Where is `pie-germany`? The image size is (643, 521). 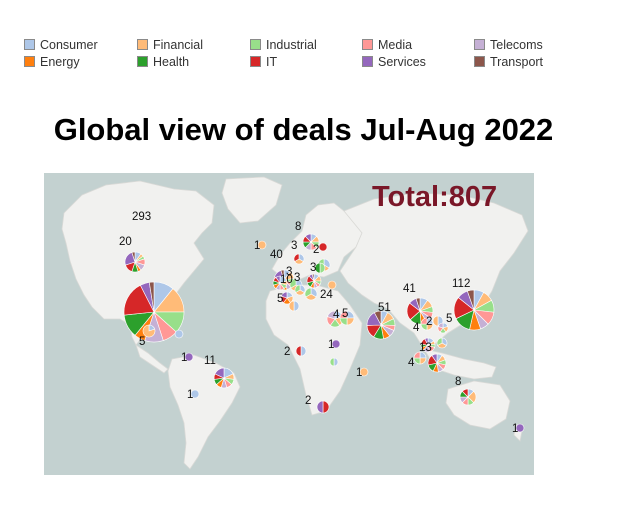
pie-germany is located at coordinates (314, 281).